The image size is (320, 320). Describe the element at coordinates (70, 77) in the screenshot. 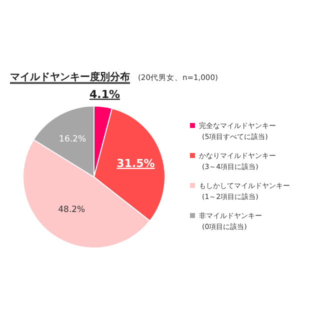

I see `chart-title: マイルドヤンキー度別分布` at that location.